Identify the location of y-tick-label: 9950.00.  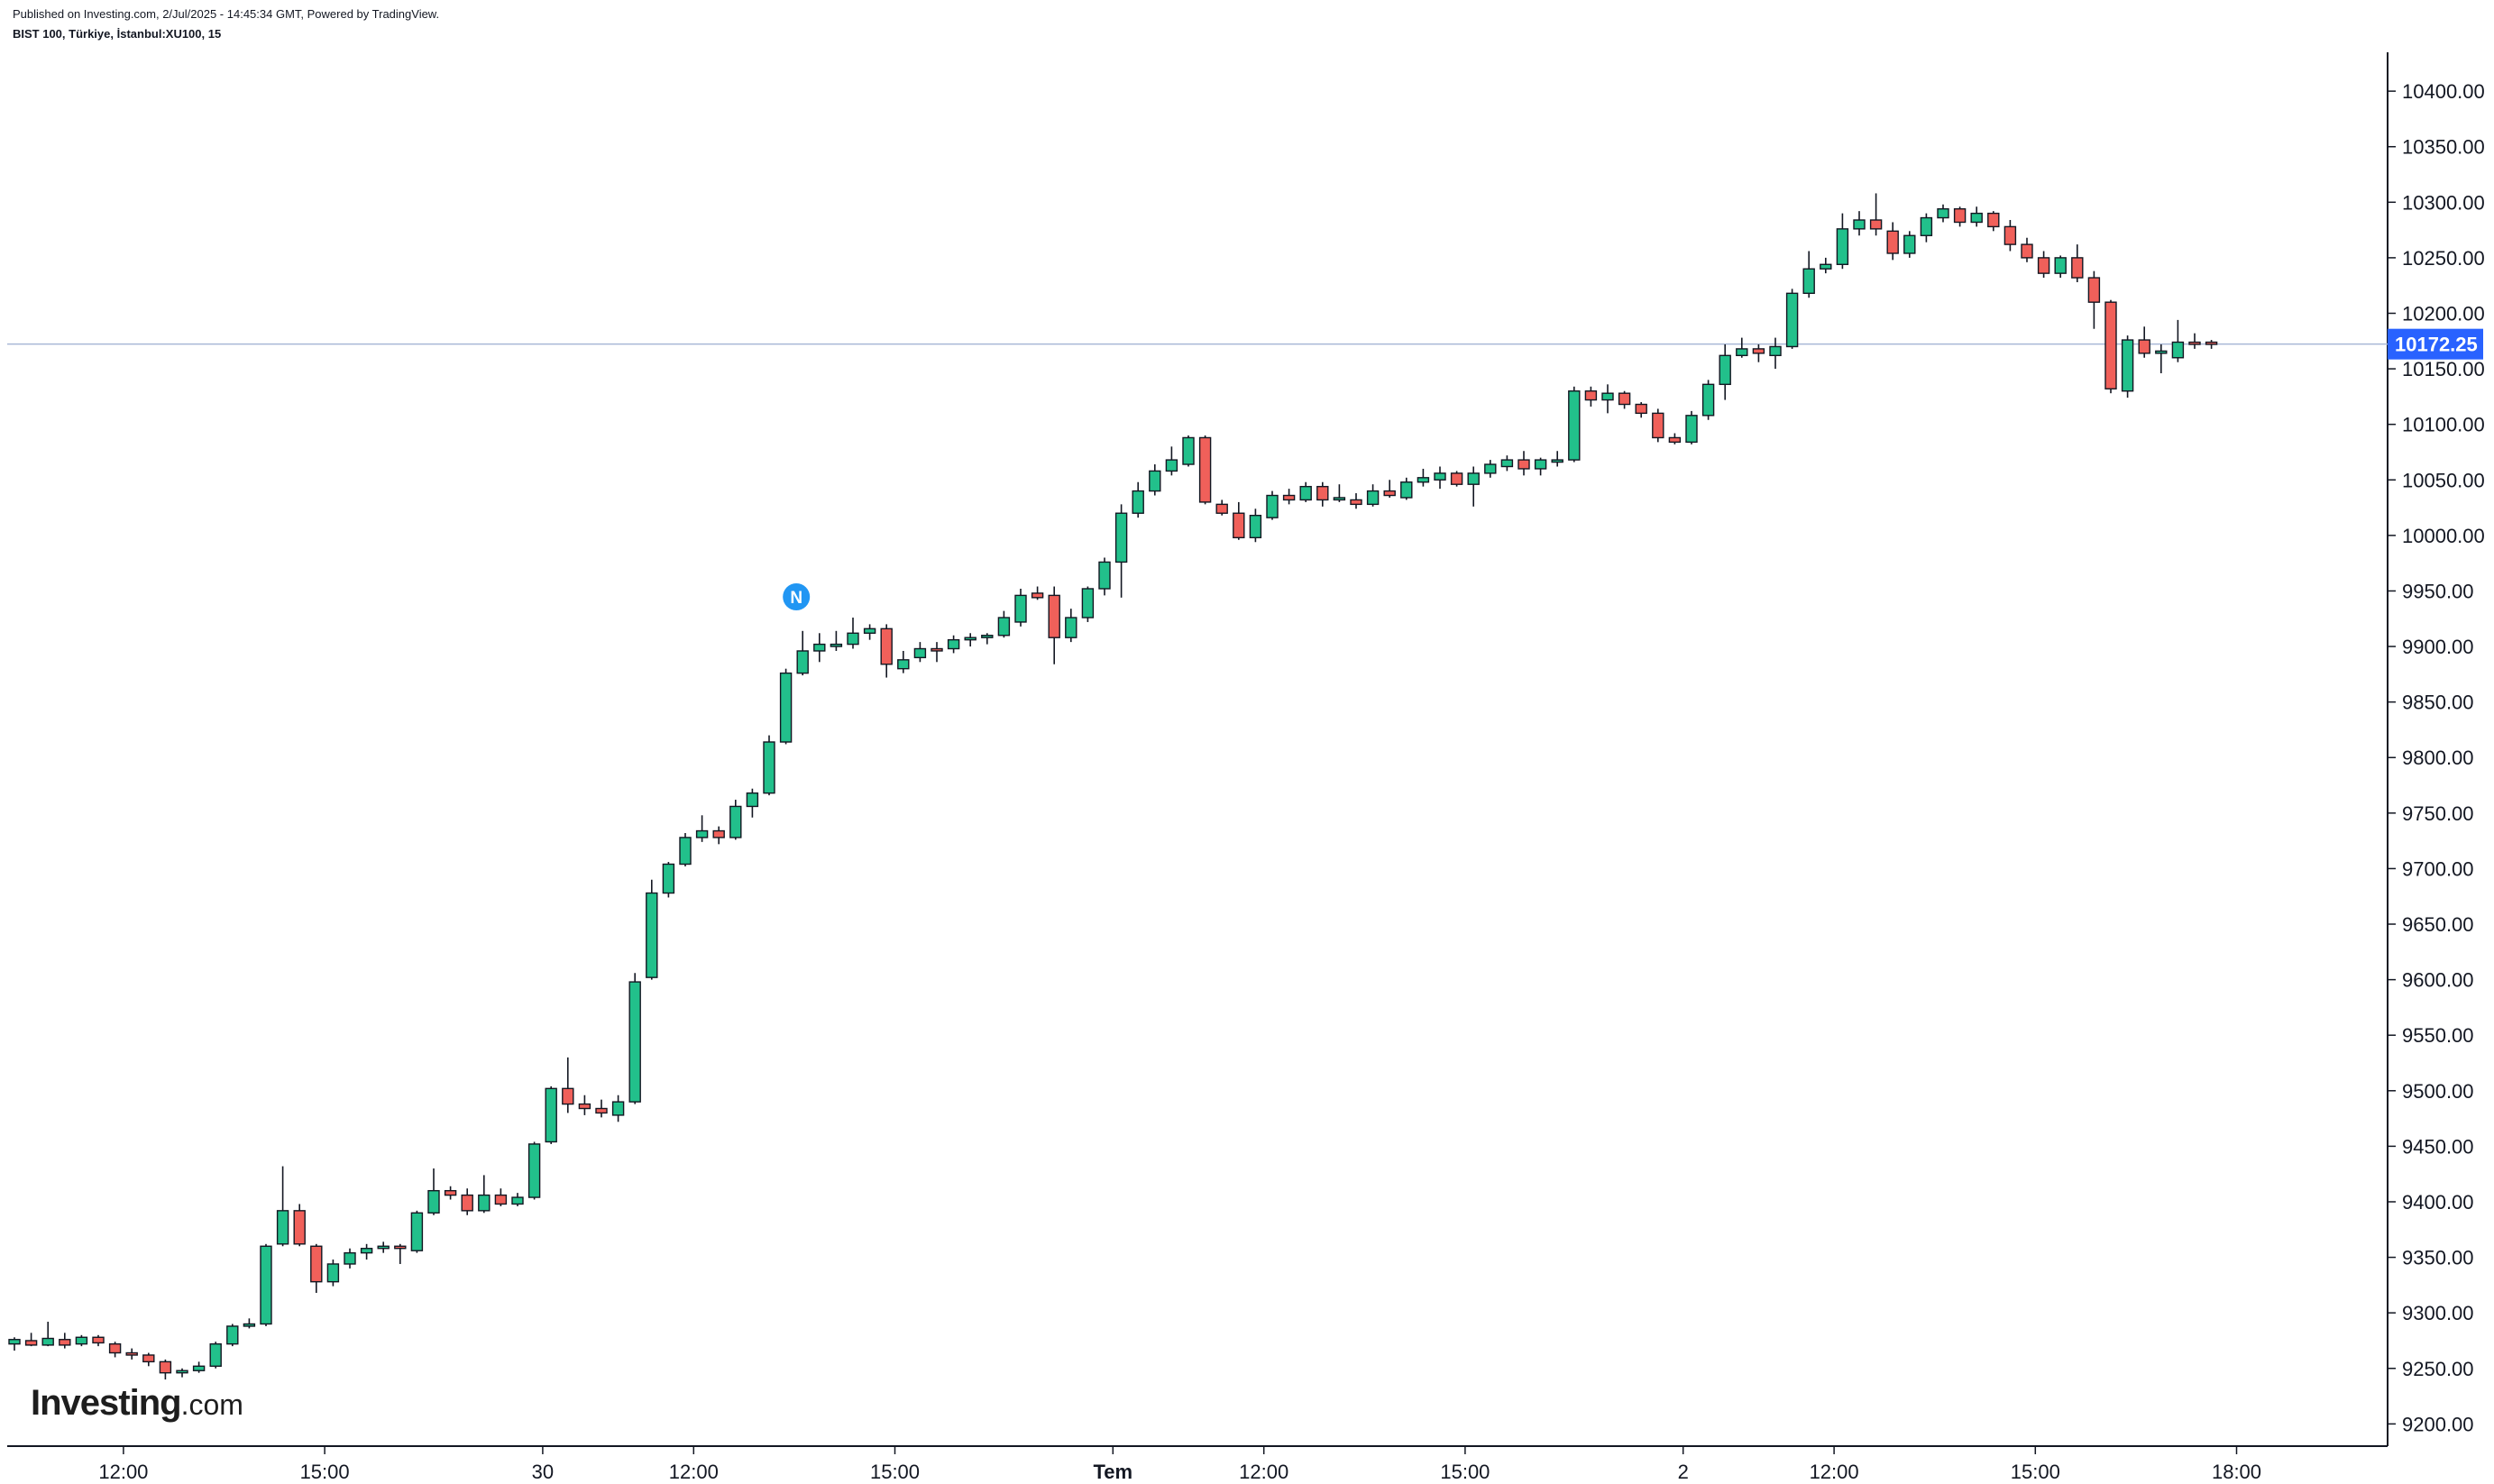
(2438, 591).